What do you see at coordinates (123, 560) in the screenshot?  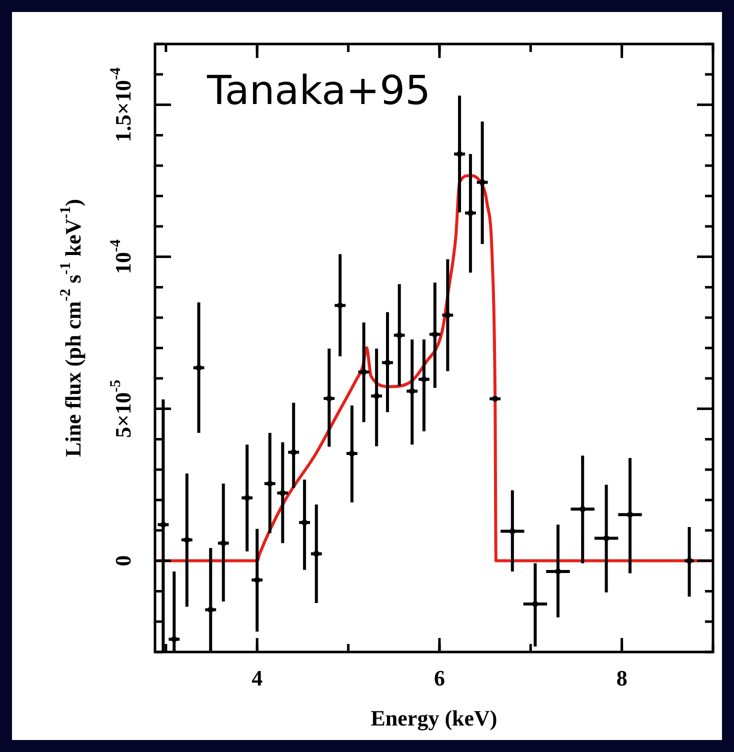 I see `y-tick-label: 0` at bounding box center [123, 560].